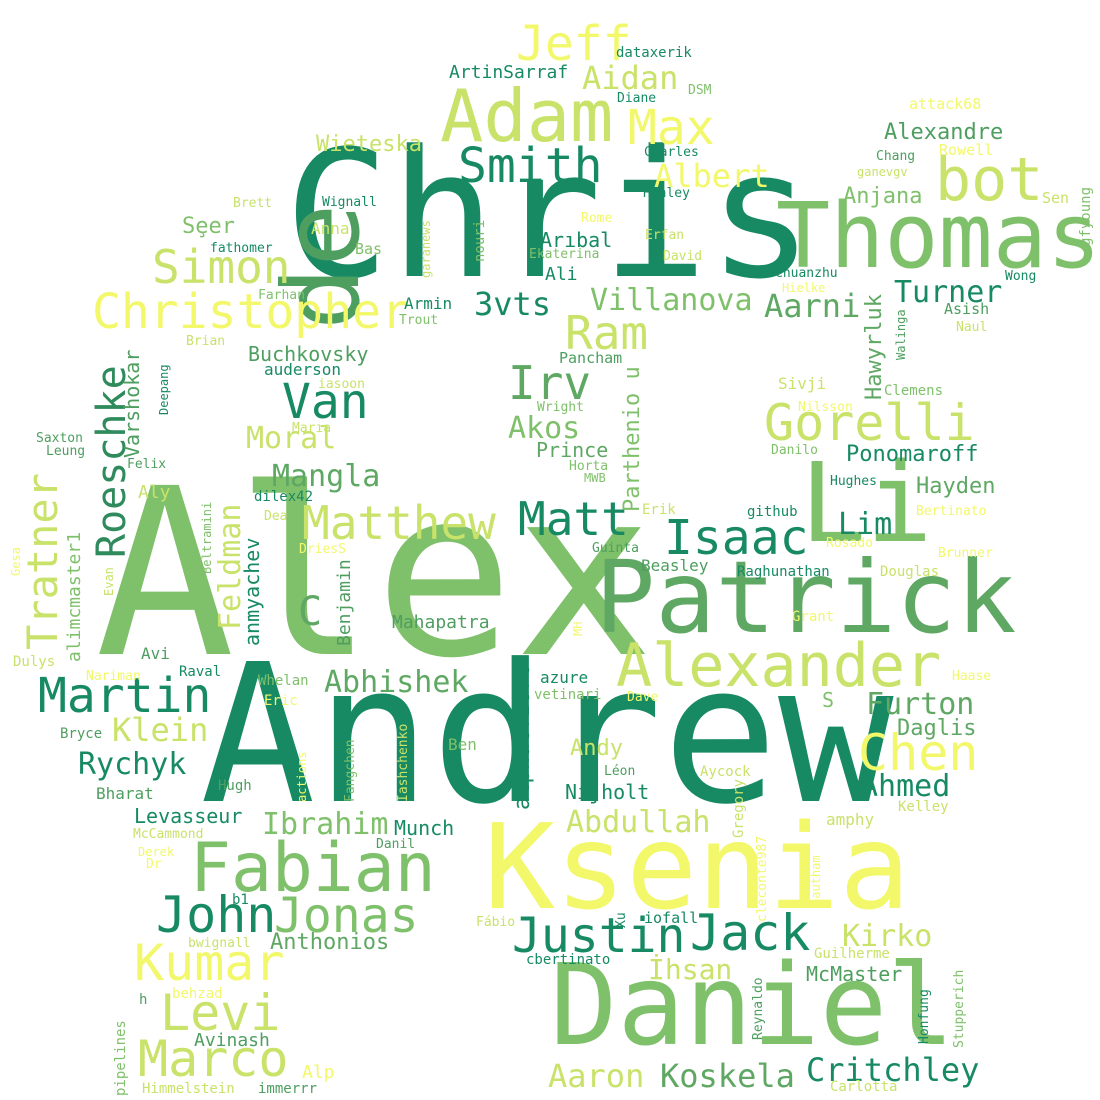  Describe the element at coordinates (346, 916) in the screenshot. I see `word-jonas: Jonas` at that location.